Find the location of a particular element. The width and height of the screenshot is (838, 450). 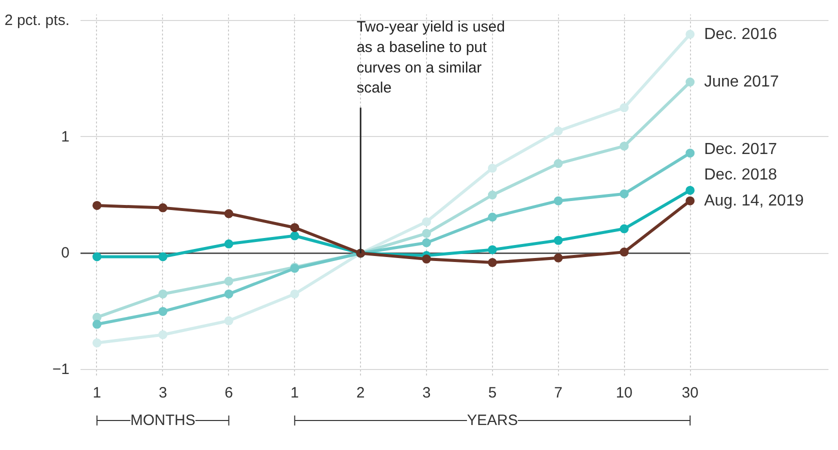

series-label: Dec. 2018 is located at coordinates (741, 175).